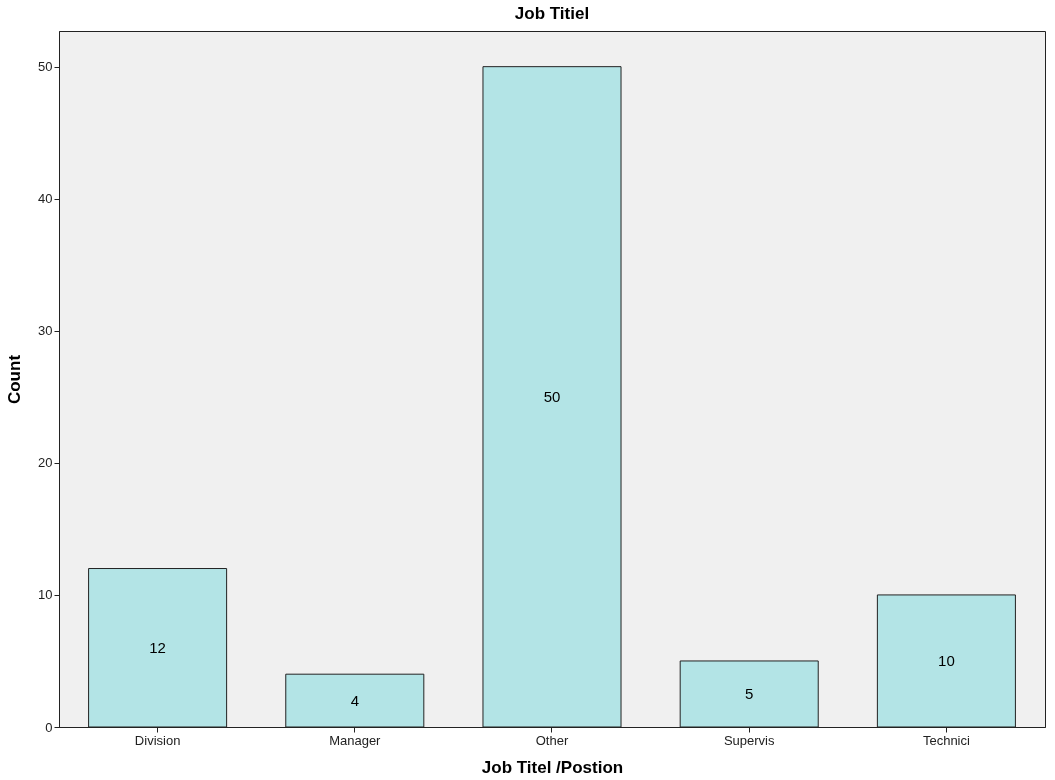 The image size is (1055, 780). Describe the element at coordinates (157, 647) in the screenshot. I see `data-label: 12` at that location.